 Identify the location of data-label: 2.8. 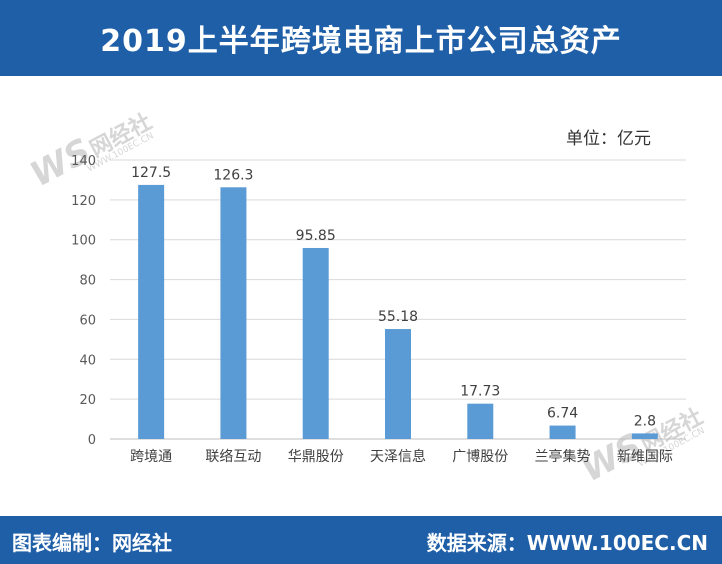
(645, 421).